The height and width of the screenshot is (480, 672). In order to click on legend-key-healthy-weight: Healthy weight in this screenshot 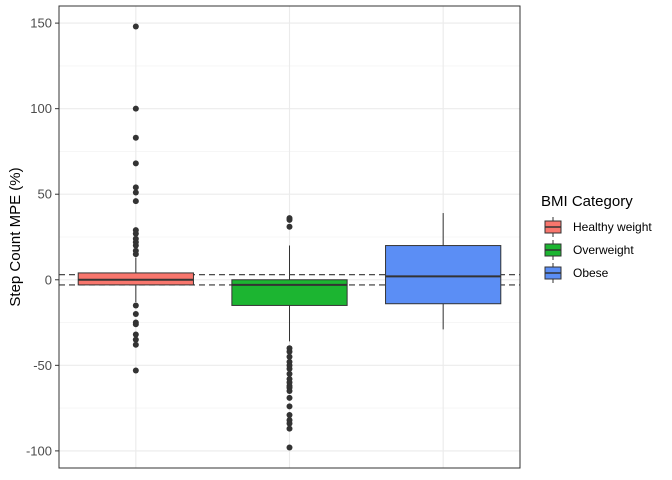, I will do `click(598, 227)`.